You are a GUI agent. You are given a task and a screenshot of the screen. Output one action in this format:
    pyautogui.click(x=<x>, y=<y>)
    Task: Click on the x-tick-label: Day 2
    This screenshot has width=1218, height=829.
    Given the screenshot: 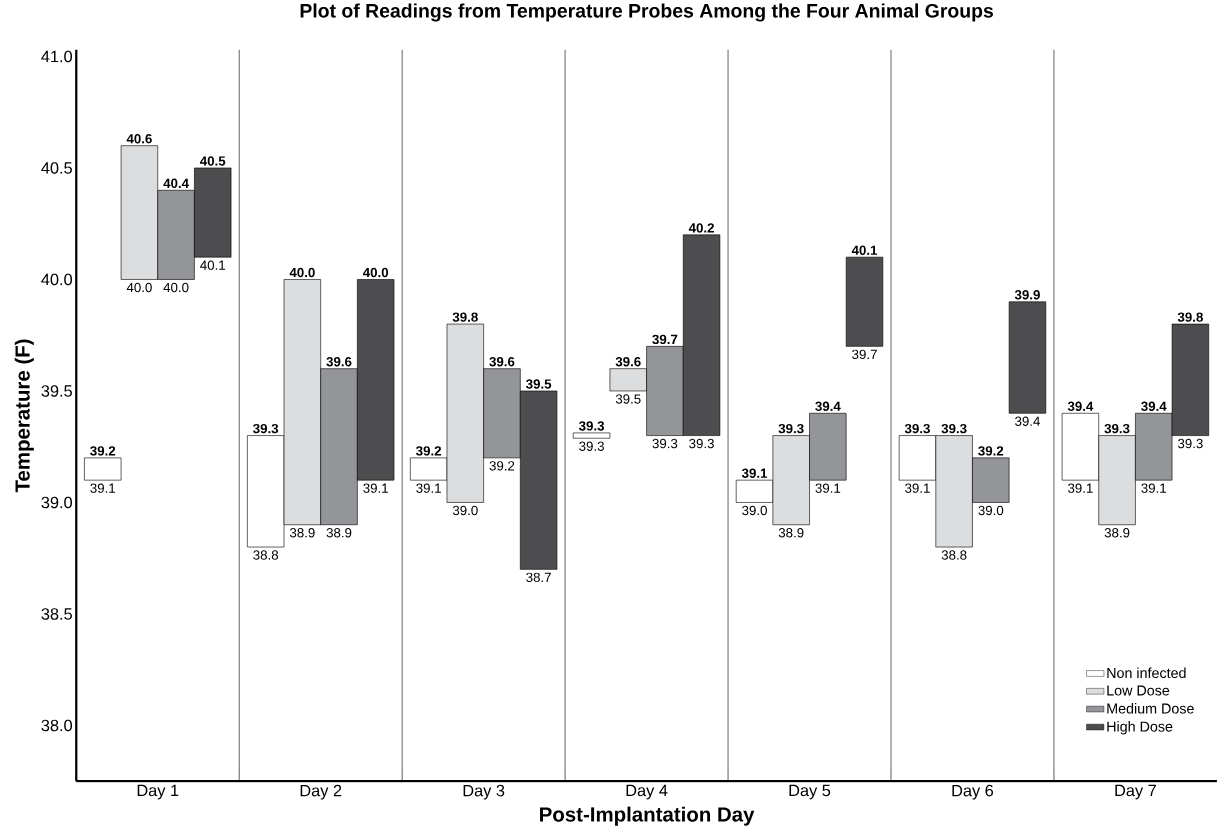 What is the action you would take?
    pyautogui.click(x=321, y=792)
    